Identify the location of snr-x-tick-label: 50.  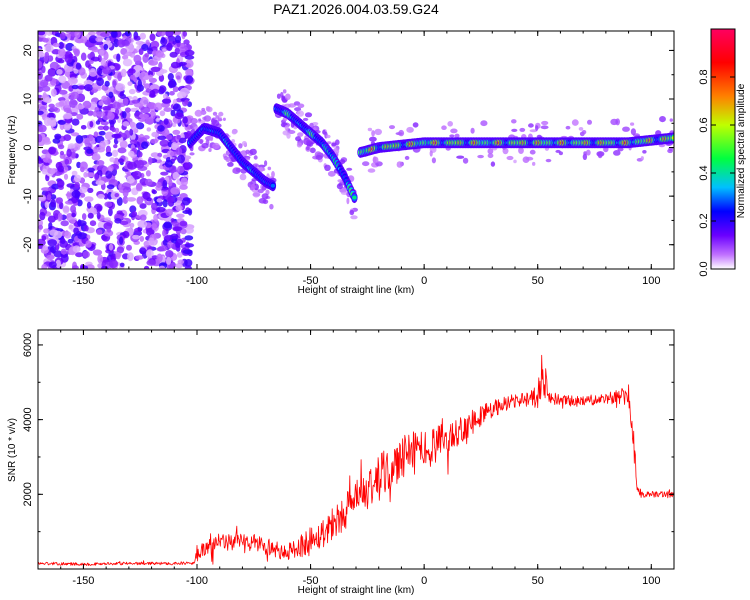
(538, 581).